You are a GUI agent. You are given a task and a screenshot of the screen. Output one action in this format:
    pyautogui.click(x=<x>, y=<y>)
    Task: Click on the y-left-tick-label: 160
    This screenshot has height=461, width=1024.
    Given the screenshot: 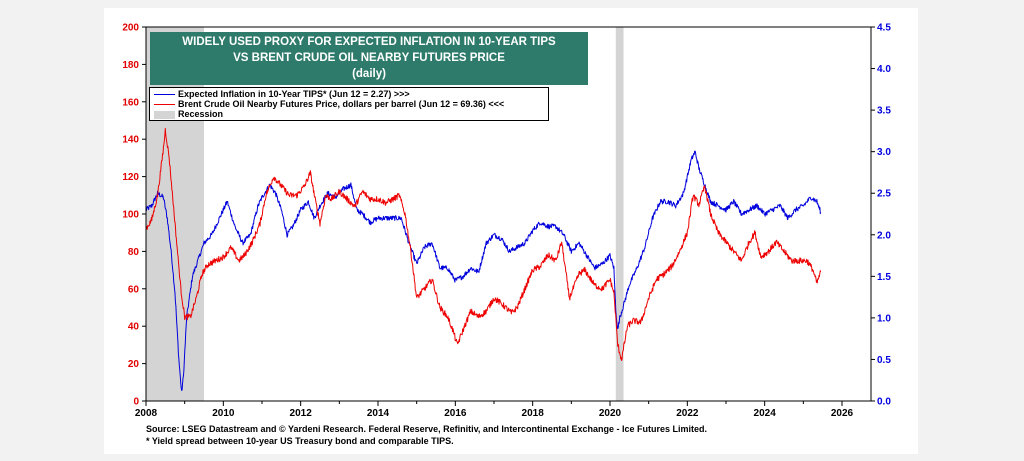 What is the action you would take?
    pyautogui.click(x=130, y=102)
    